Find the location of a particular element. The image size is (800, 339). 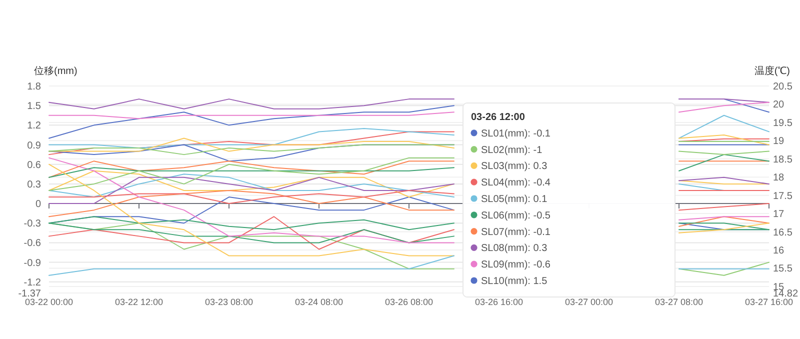

x-tick-label: 03-27 00:00 is located at coordinates (589, 302).